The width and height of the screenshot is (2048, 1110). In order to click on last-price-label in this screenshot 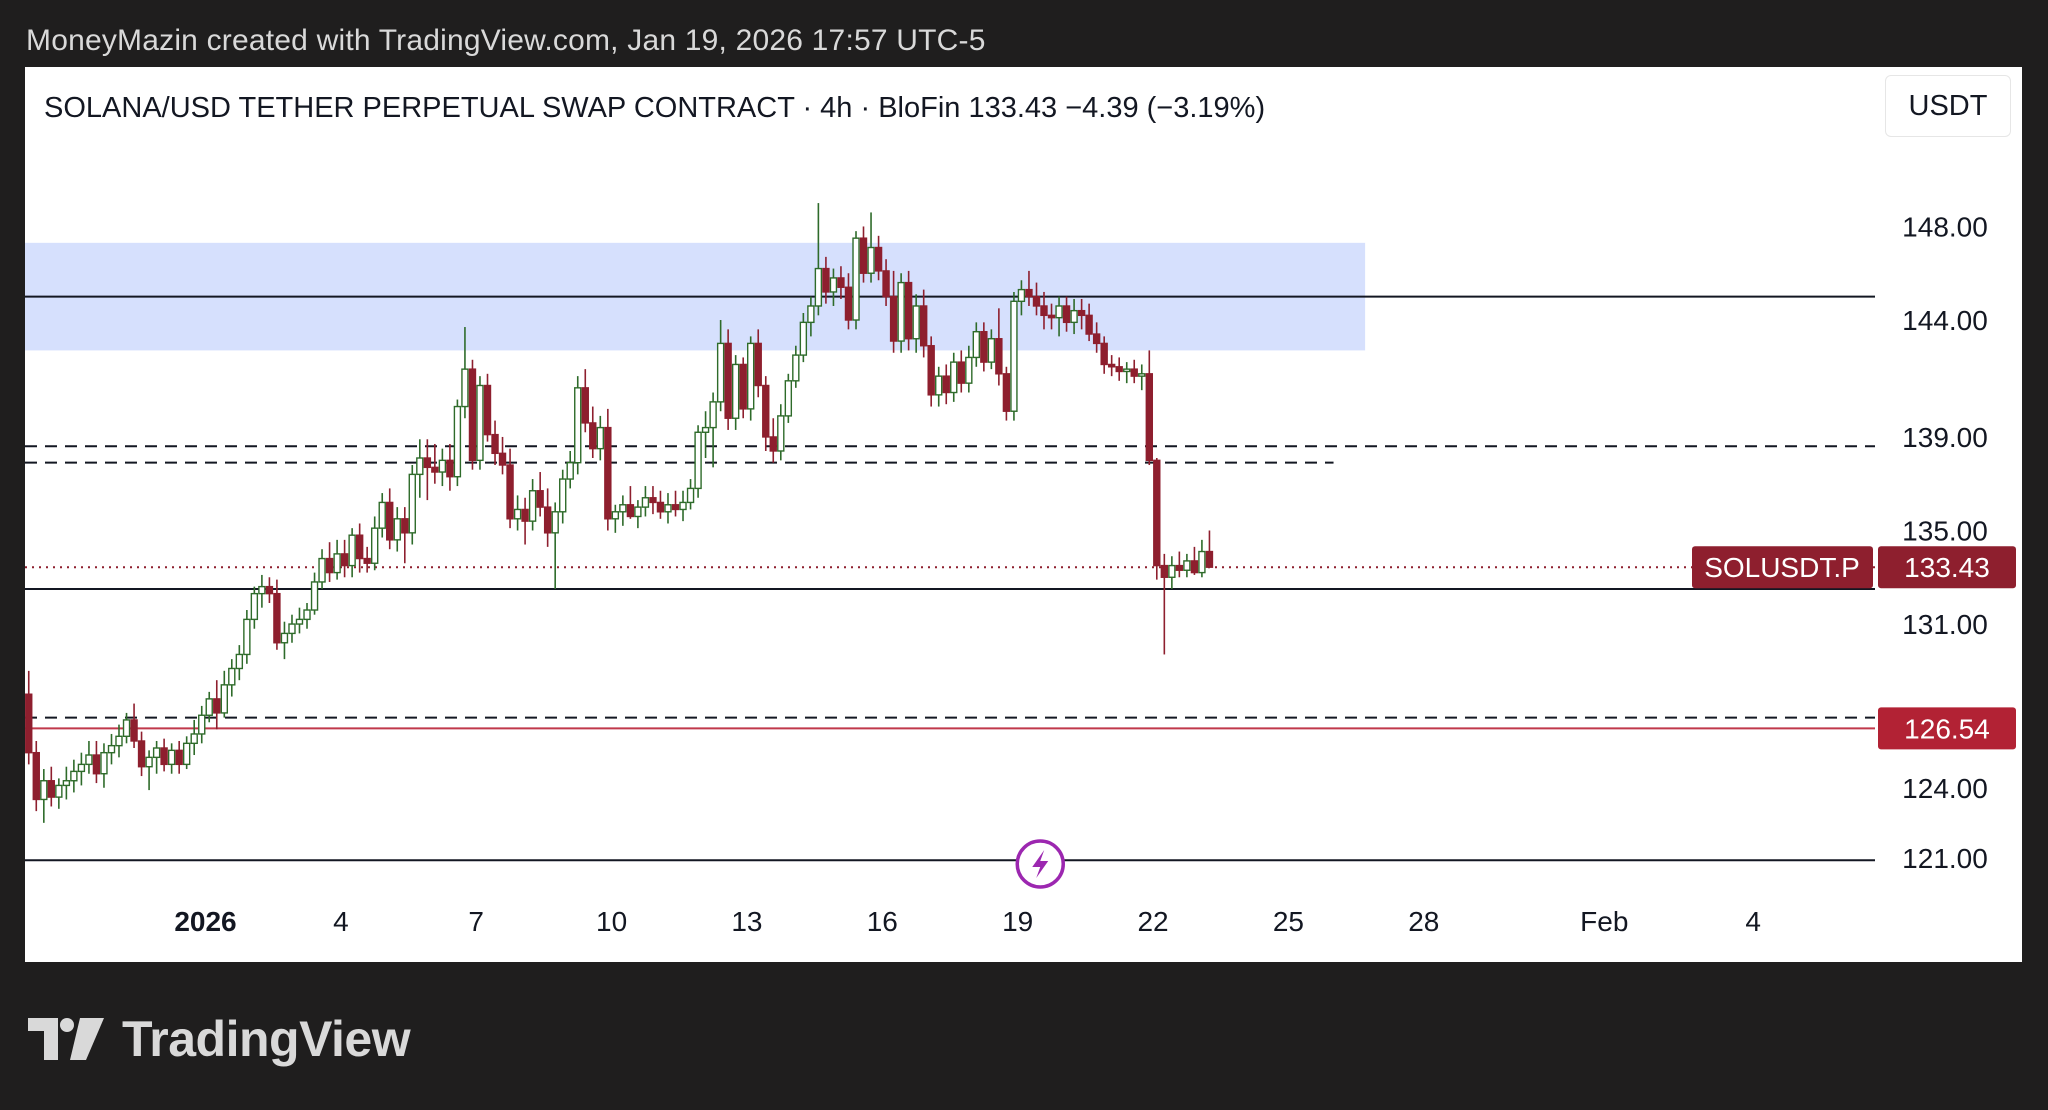, I will do `click(1947, 567)`.